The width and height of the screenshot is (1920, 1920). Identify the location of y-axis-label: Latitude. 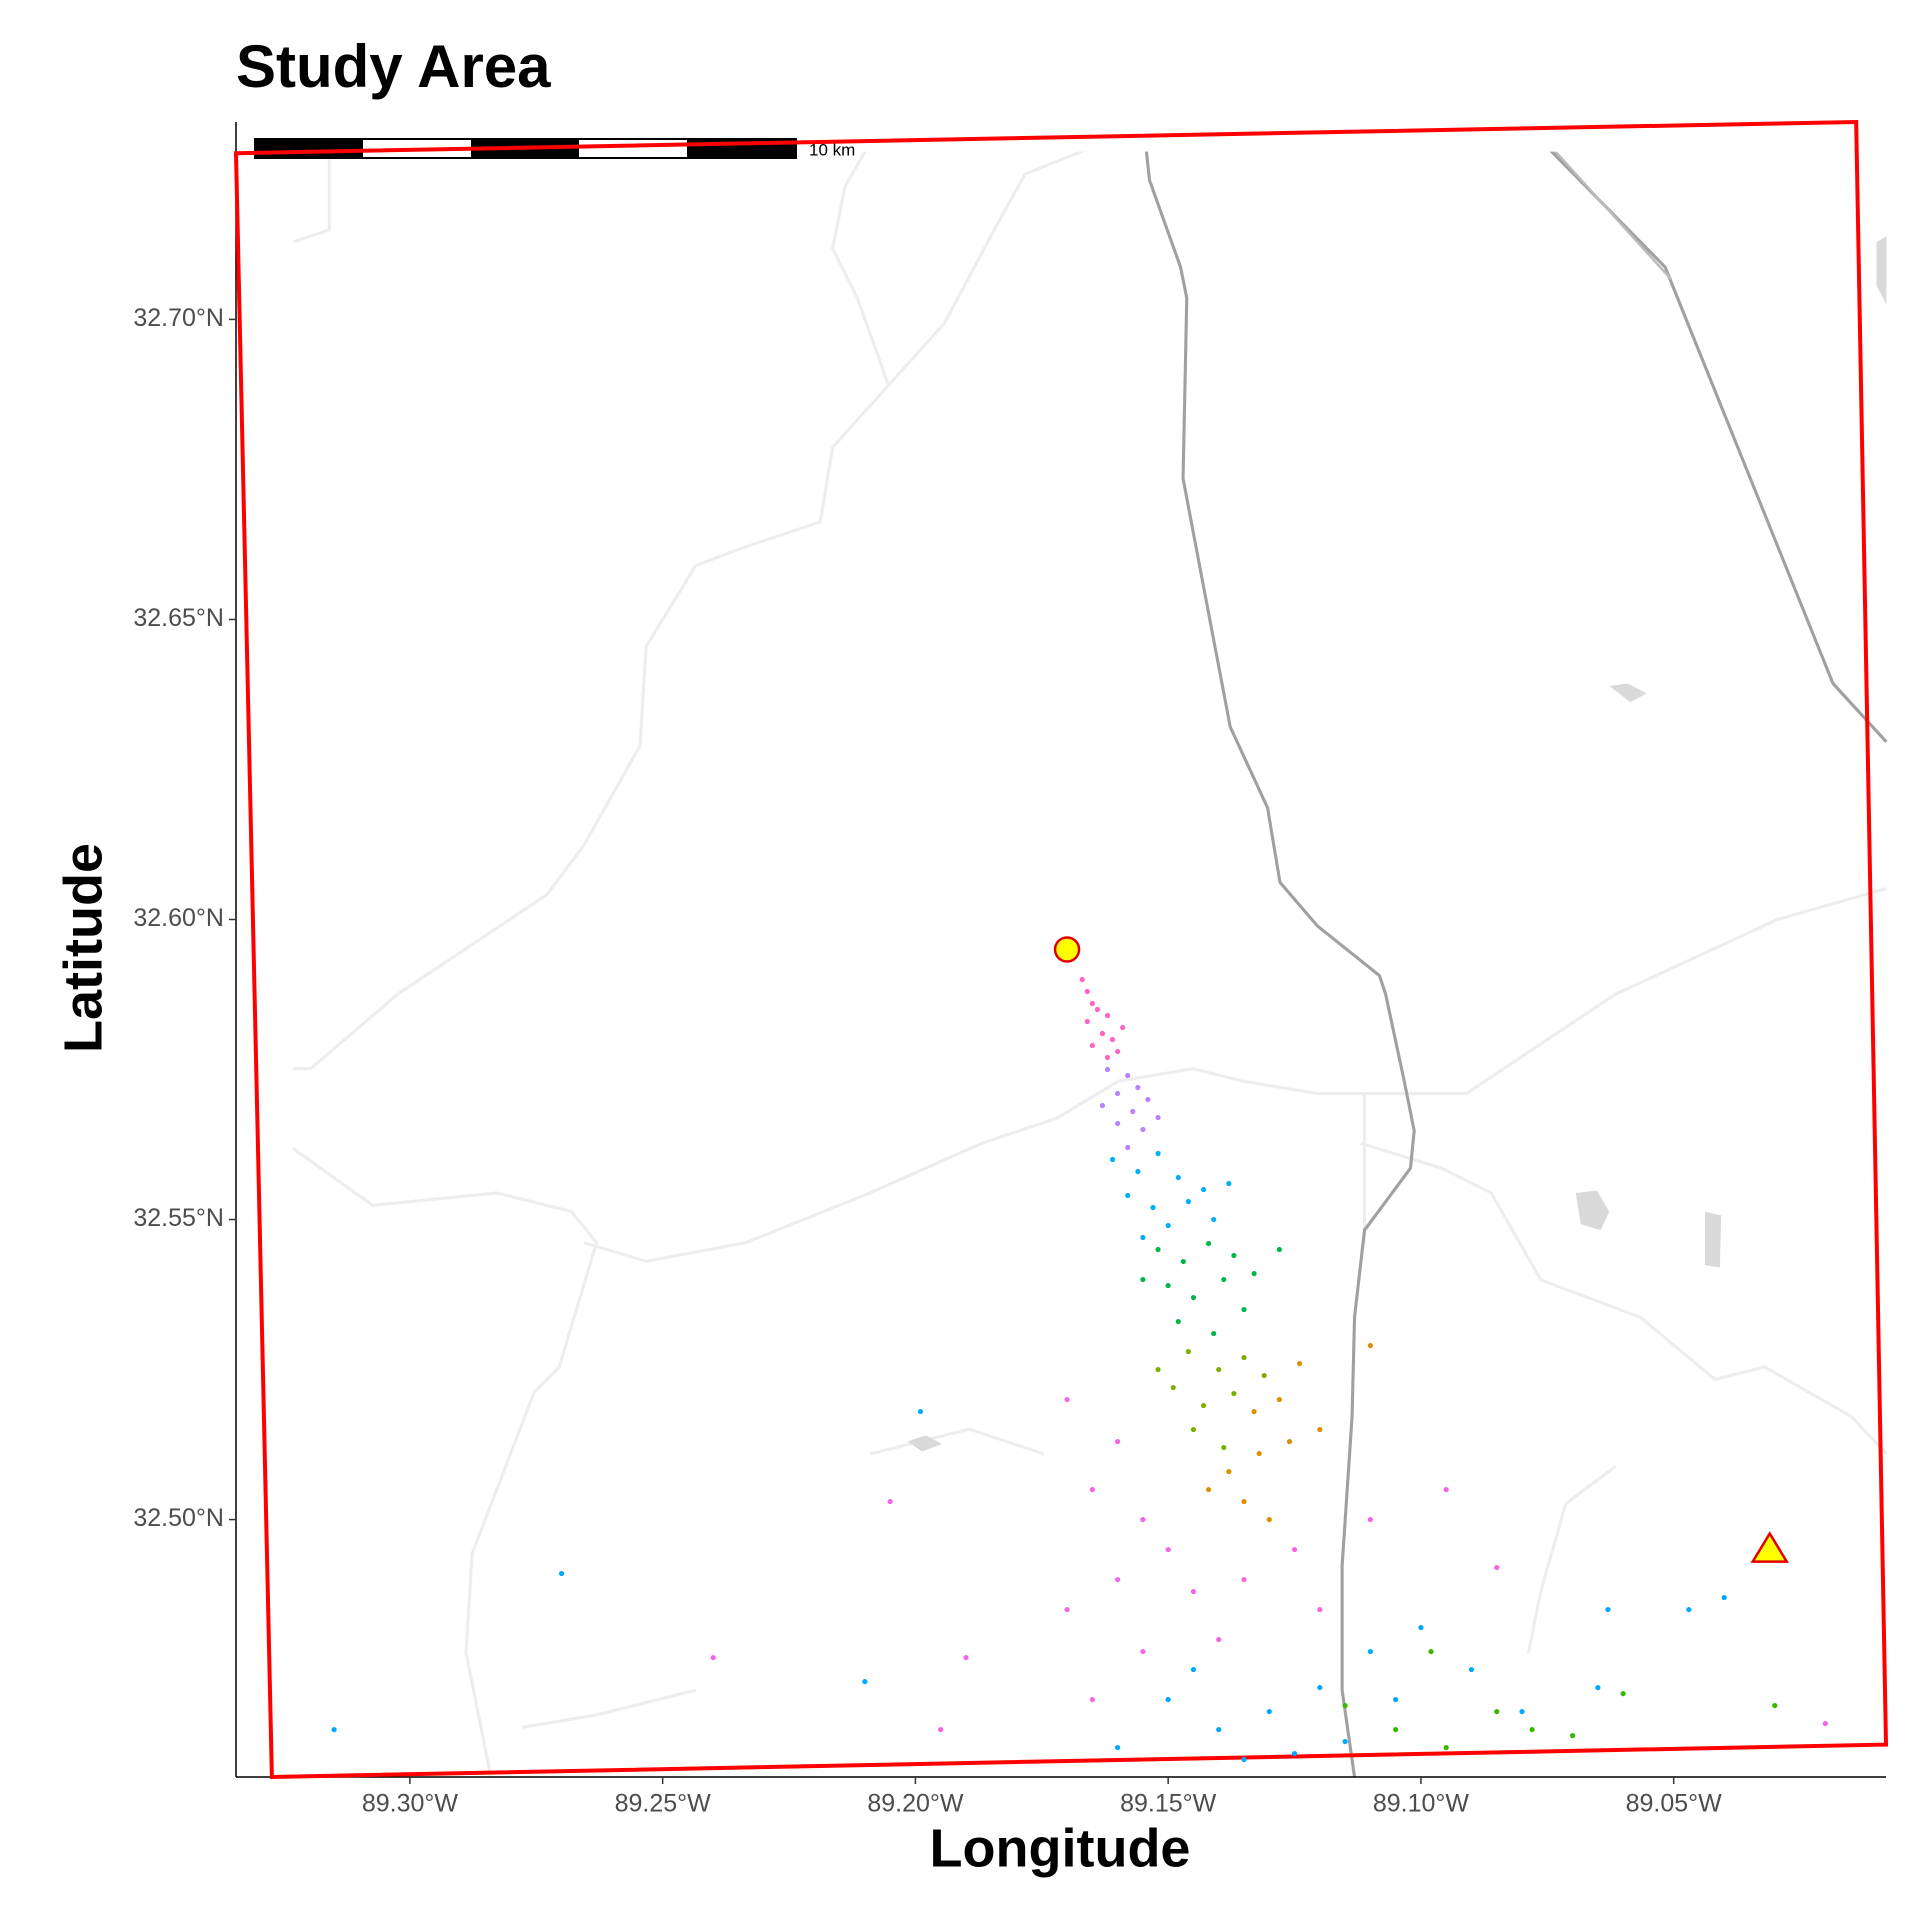
(83, 948).